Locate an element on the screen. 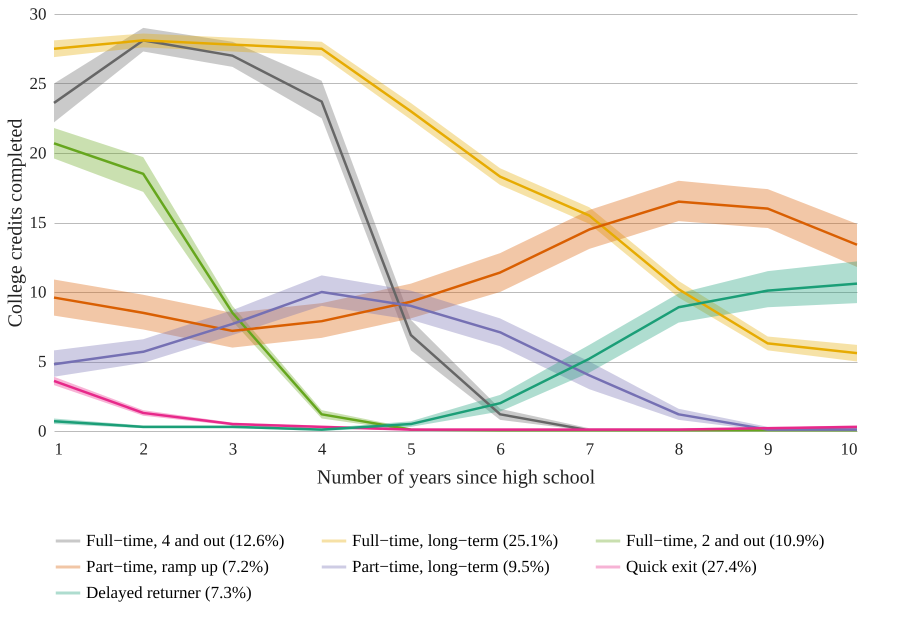 This screenshot has height=624, width=917. x-tick-label: 5 is located at coordinates (411, 449).